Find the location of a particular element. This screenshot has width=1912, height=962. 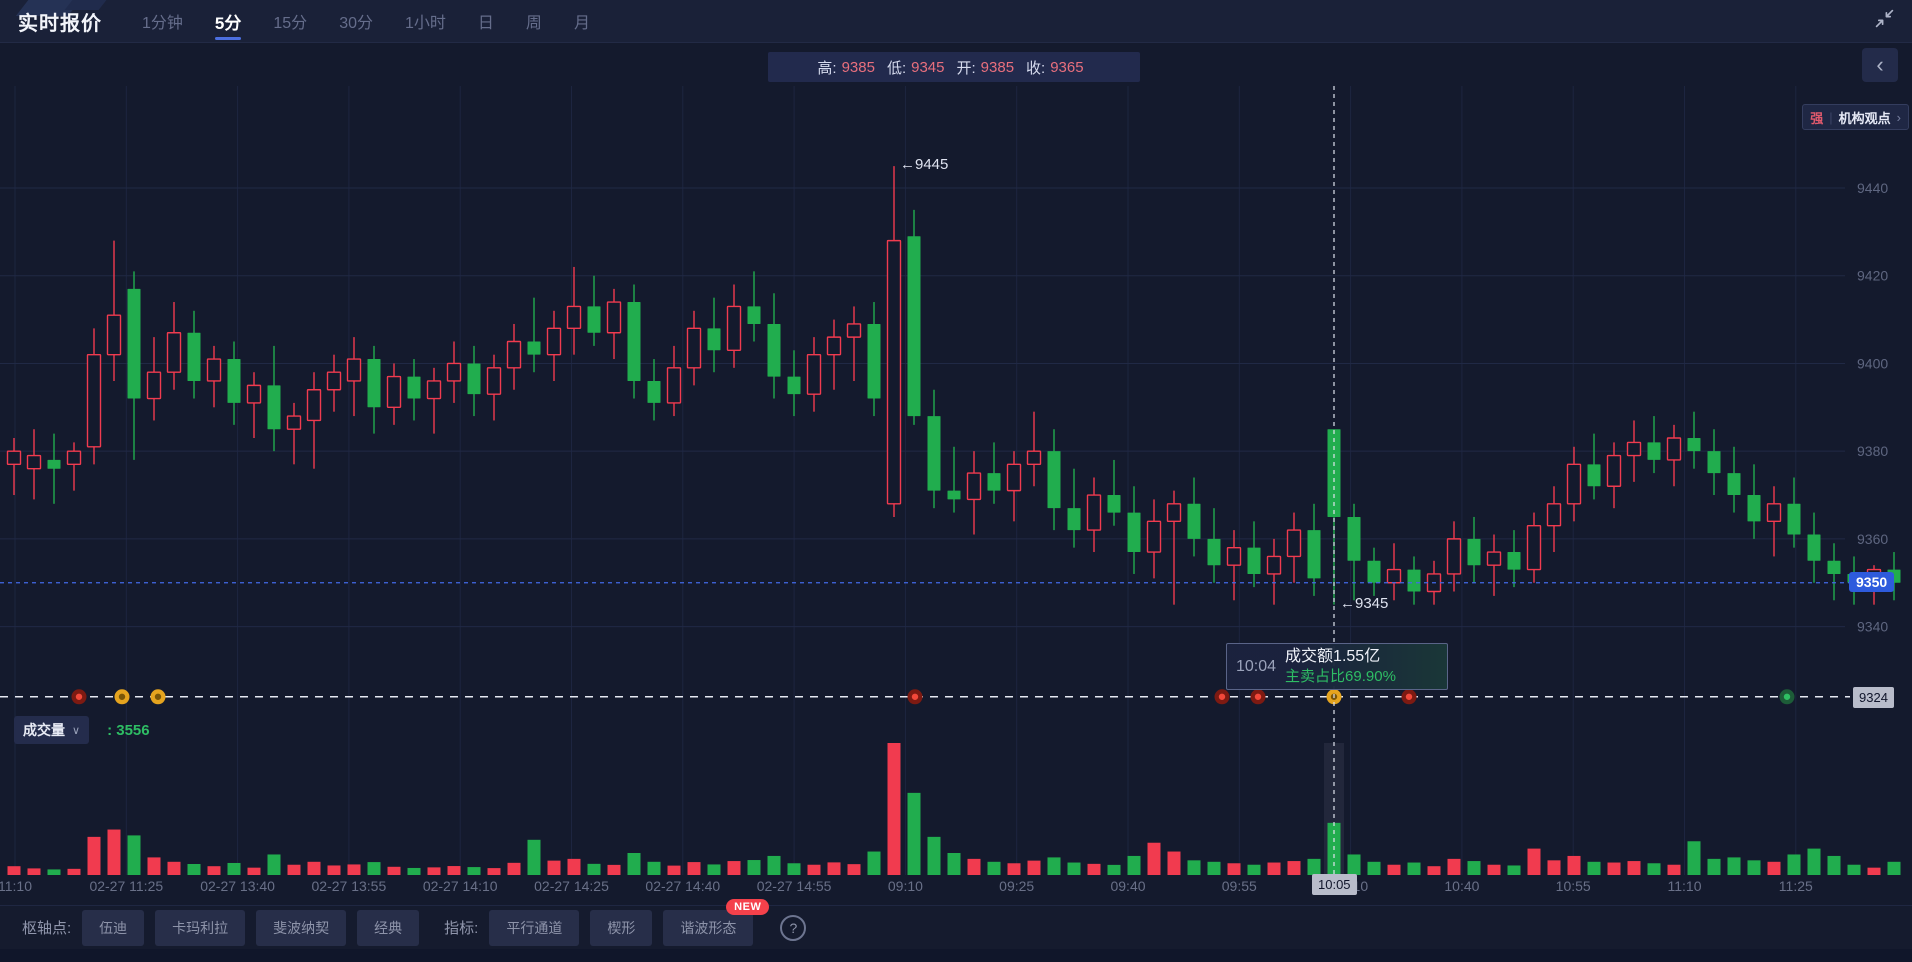

svg-text: 9340 is located at coordinates (1872, 627).